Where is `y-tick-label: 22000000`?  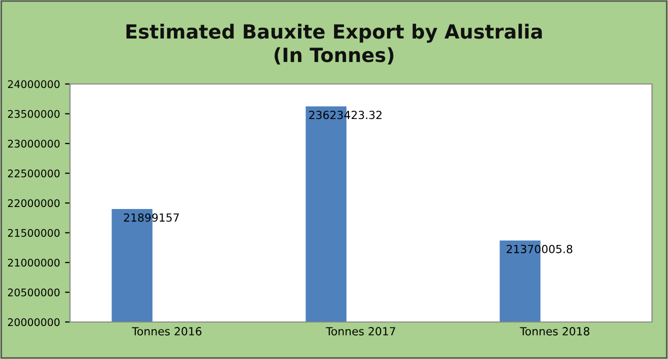 y-tick-label: 22000000 is located at coordinates (34, 203).